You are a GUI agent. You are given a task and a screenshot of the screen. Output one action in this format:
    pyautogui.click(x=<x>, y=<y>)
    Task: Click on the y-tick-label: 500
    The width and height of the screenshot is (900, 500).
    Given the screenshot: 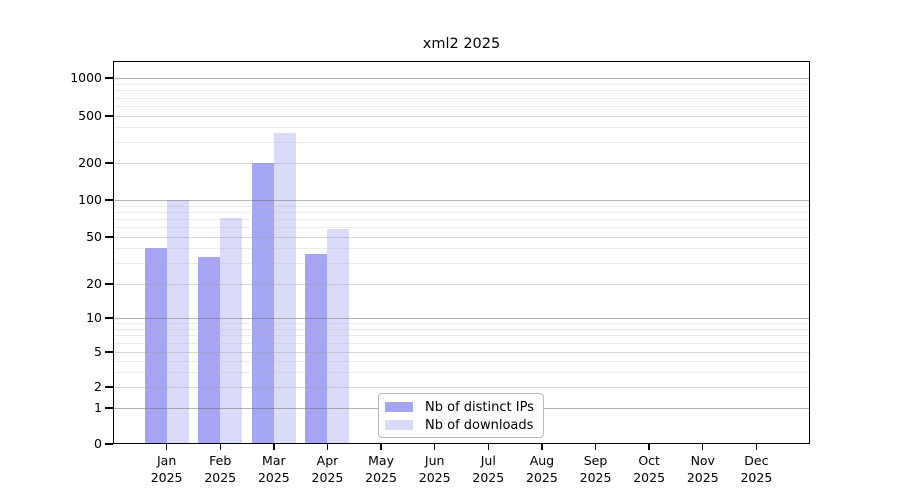 What is the action you would take?
    pyautogui.click(x=90, y=115)
    